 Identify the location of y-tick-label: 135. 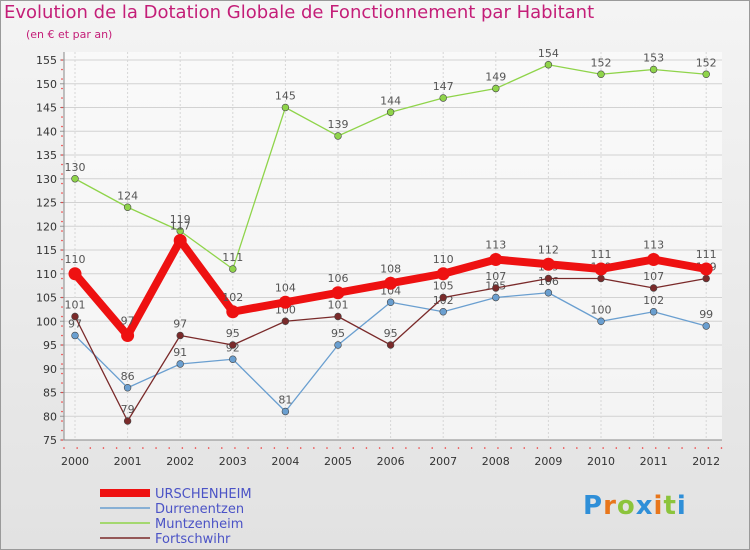
(46, 155).